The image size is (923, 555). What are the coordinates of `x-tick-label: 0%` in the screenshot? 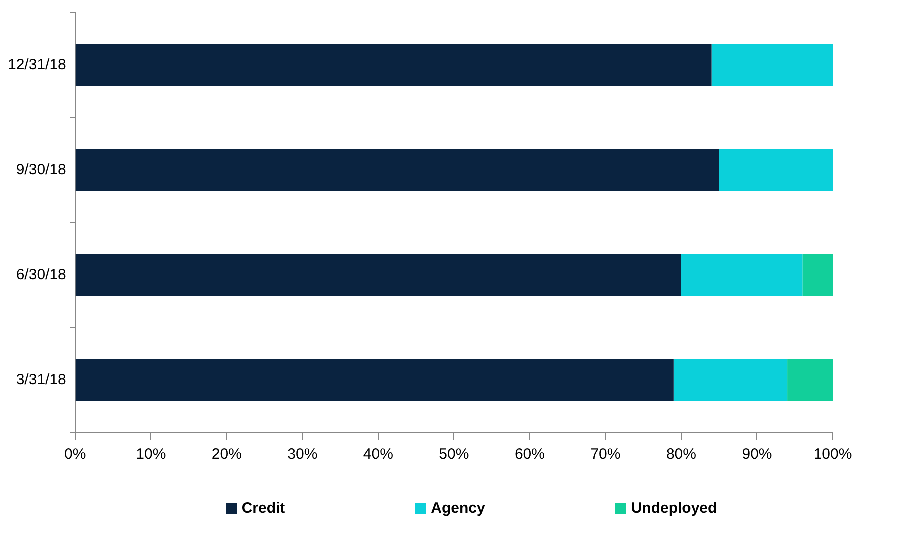 It's located at (75, 455).